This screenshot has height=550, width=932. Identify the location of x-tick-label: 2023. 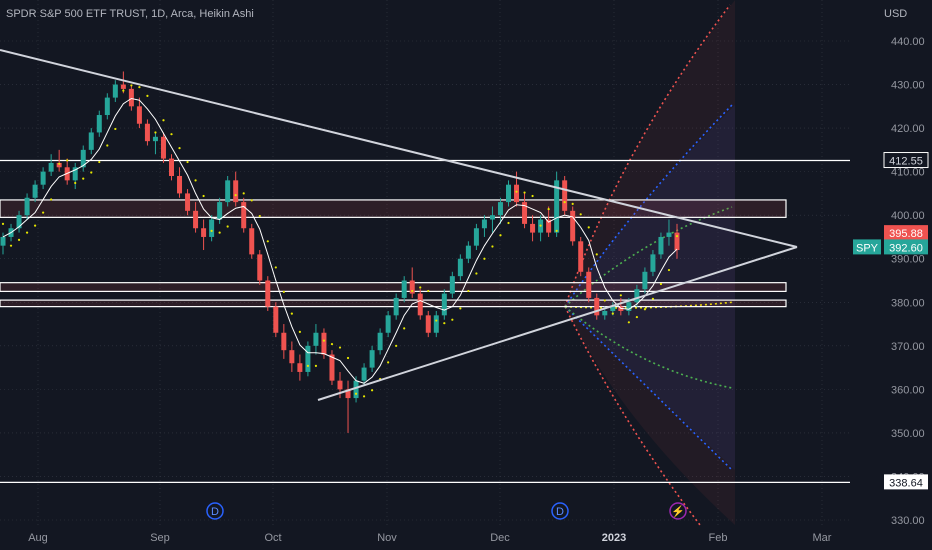
(614, 538).